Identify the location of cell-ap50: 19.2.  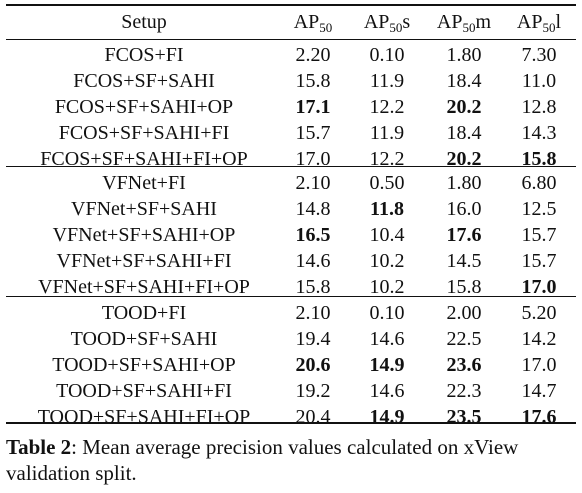
(313, 391).